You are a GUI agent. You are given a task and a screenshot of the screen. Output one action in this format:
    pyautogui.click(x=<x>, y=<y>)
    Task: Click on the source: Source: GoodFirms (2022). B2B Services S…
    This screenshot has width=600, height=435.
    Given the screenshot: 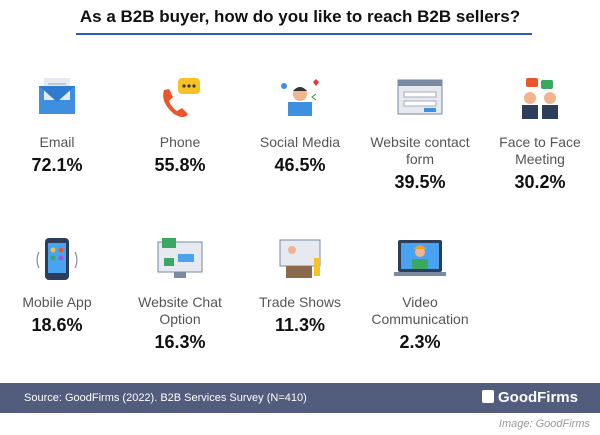 What is the action you would take?
    pyautogui.click(x=165, y=398)
    